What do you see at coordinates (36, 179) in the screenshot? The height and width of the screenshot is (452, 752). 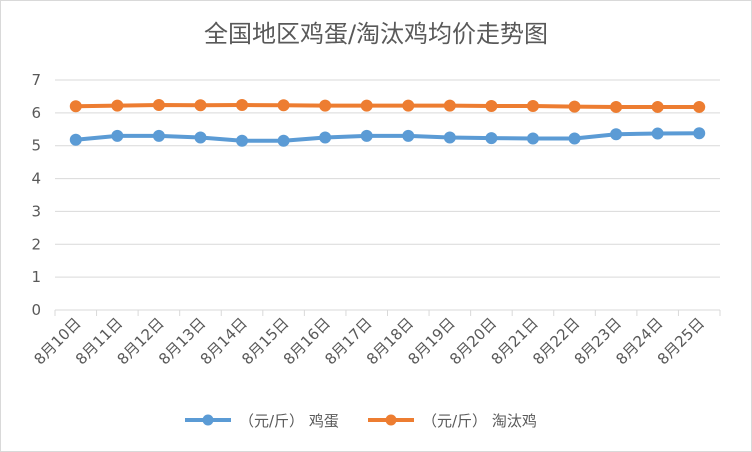 I see `y-tick-label: 4` at bounding box center [36, 179].